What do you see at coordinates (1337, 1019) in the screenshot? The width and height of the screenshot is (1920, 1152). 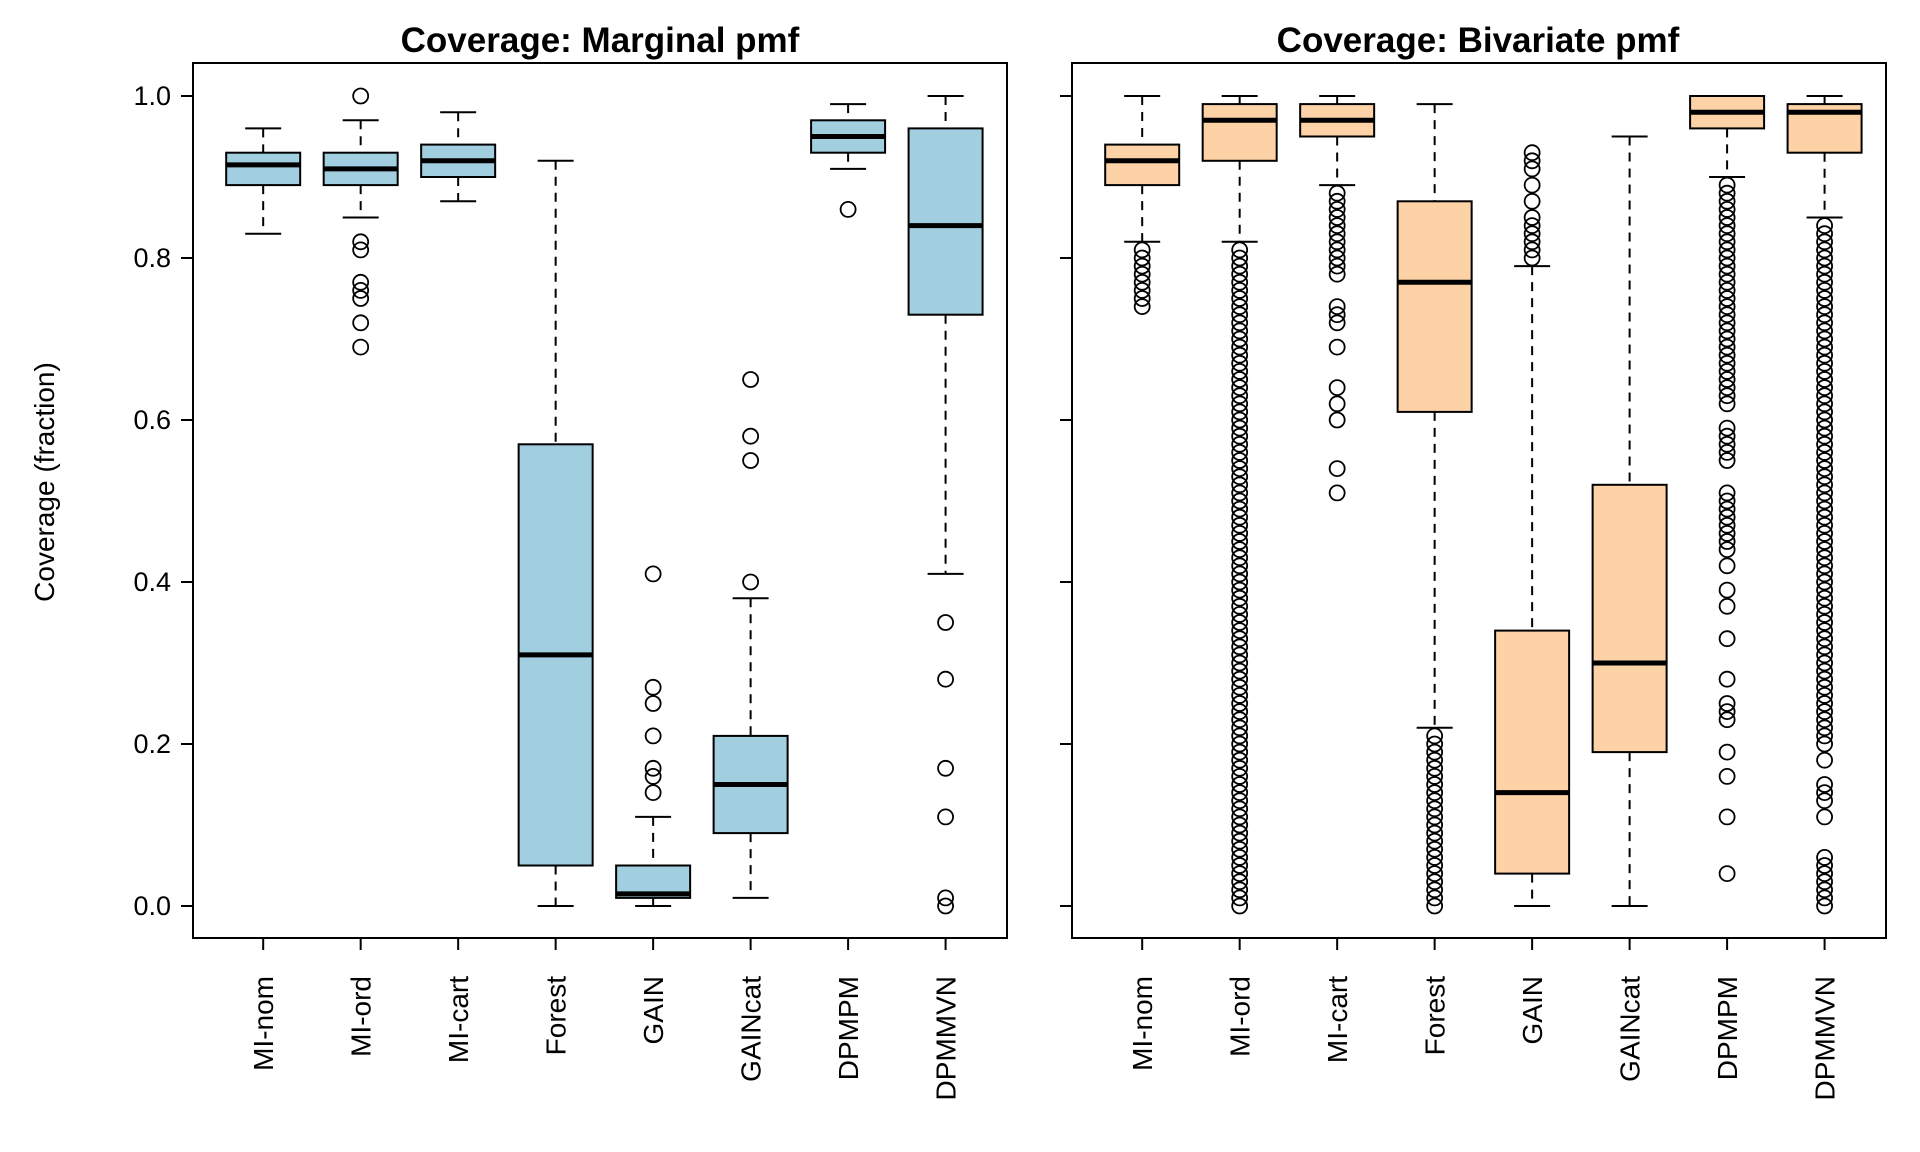 I see `category-label: MI-cart` at bounding box center [1337, 1019].